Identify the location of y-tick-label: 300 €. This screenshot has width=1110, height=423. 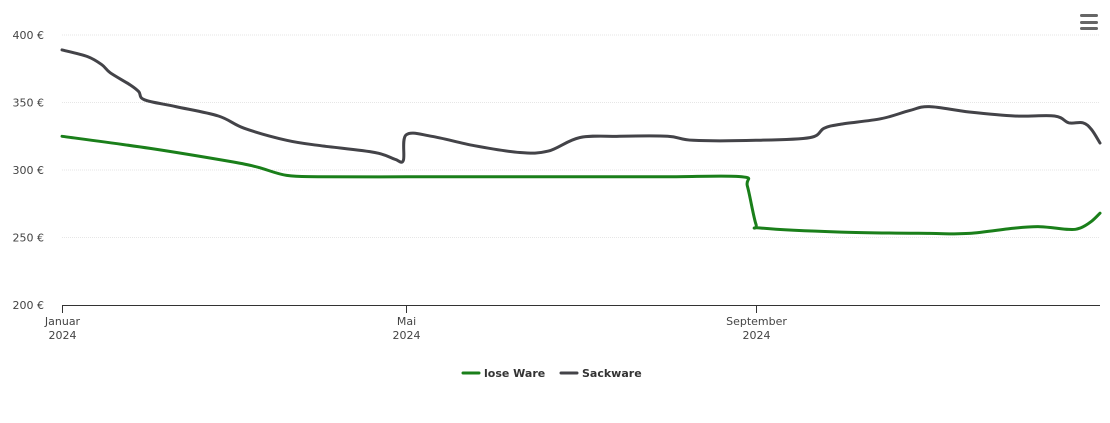
(29, 170).